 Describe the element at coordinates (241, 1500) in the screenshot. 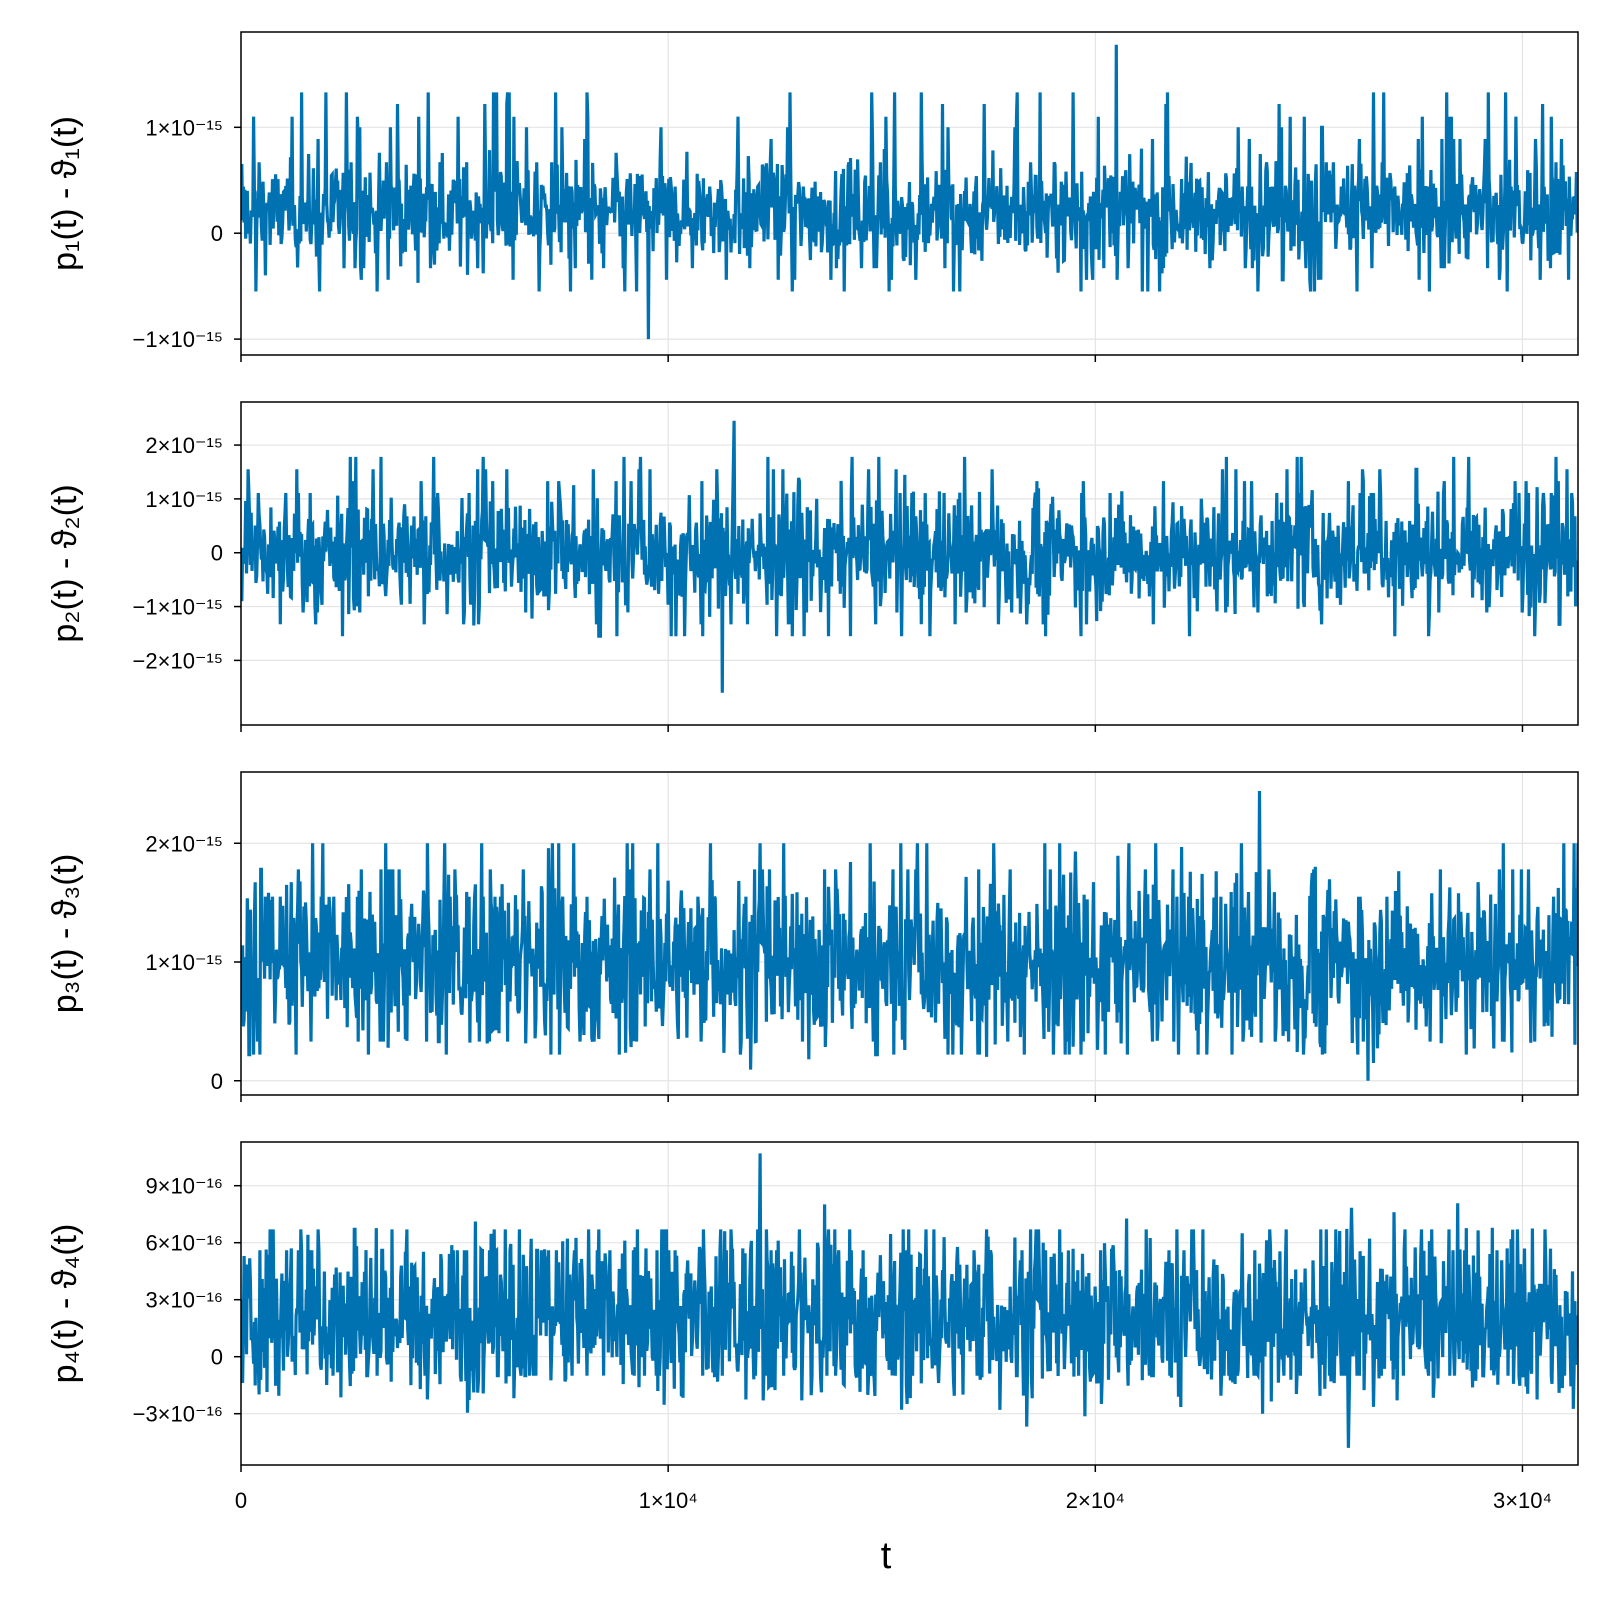

I see `x-tick-label: 0` at that location.